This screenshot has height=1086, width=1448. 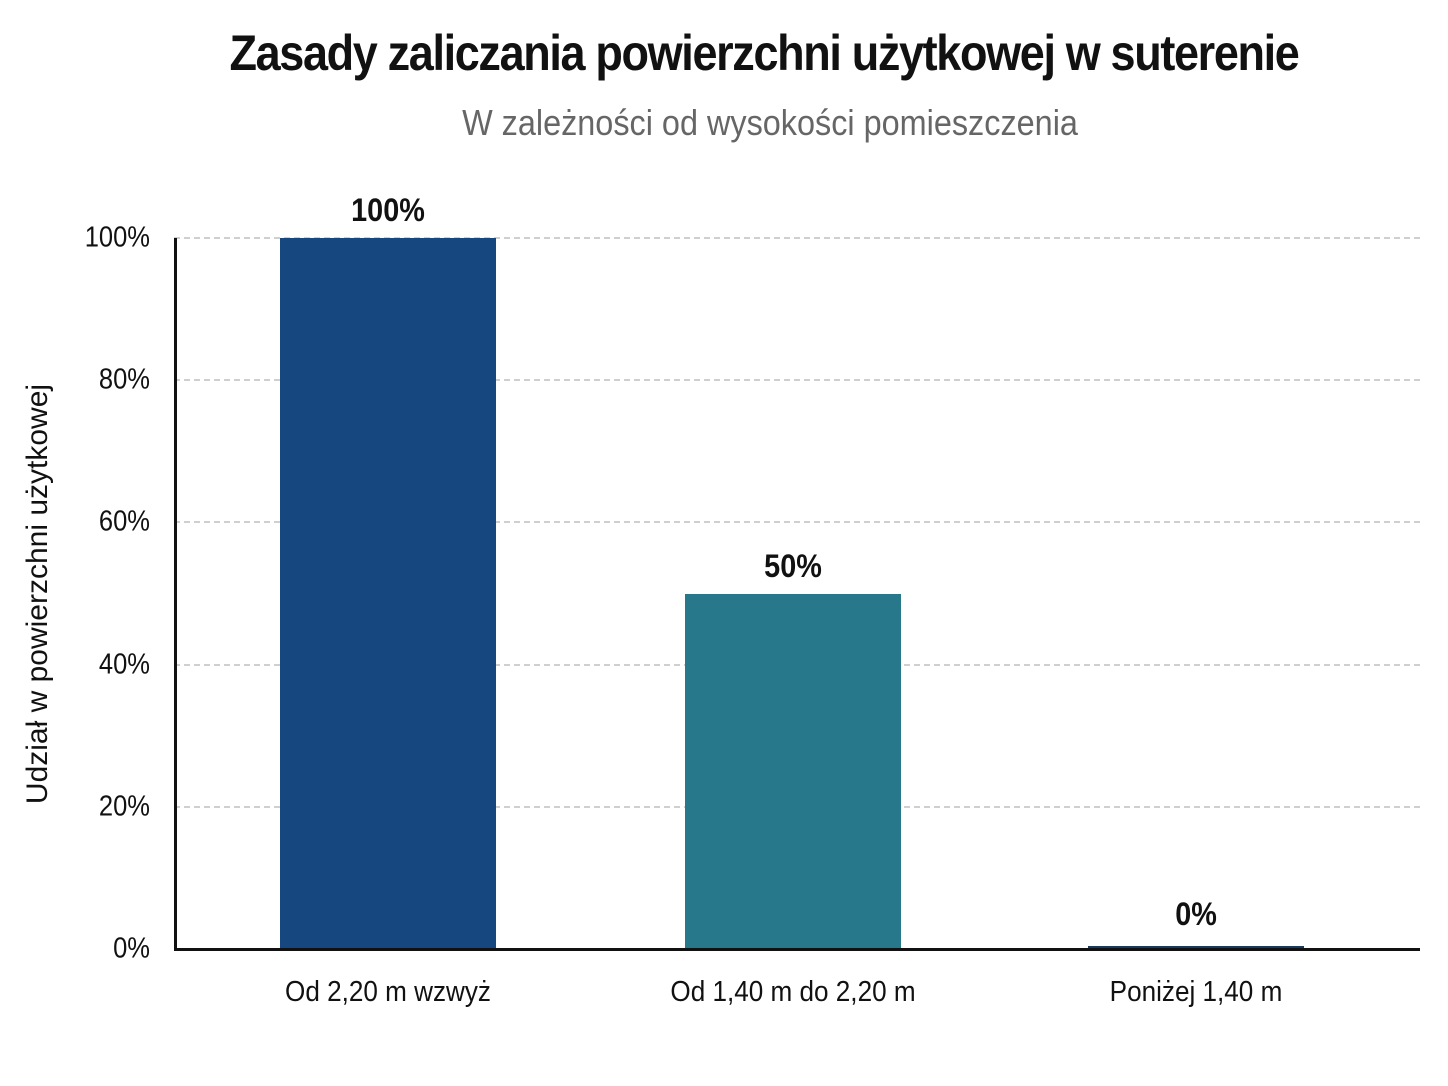 What do you see at coordinates (1196, 992) in the screenshot?
I see `x-tick-label: Poniżej 1,40 m` at bounding box center [1196, 992].